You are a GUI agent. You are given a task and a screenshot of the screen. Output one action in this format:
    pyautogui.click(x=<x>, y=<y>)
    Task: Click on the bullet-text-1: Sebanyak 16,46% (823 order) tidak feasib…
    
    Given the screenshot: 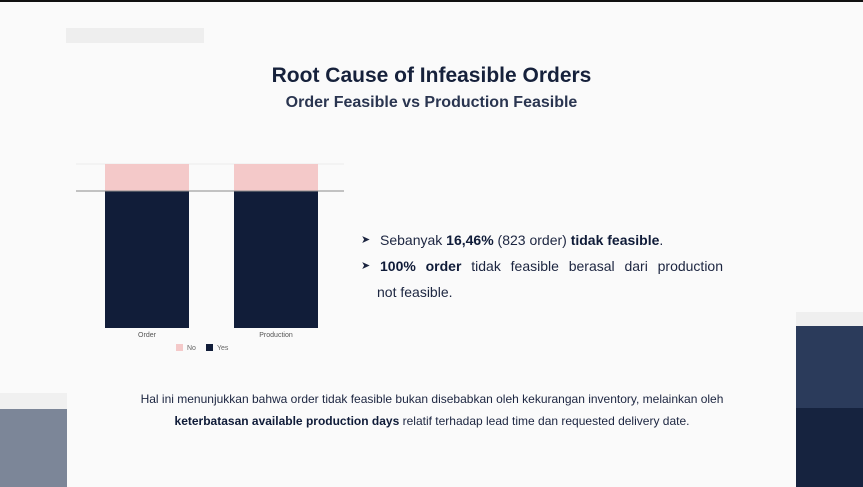 What is the action you would take?
    pyautogui.click(x=521, y=240)
    